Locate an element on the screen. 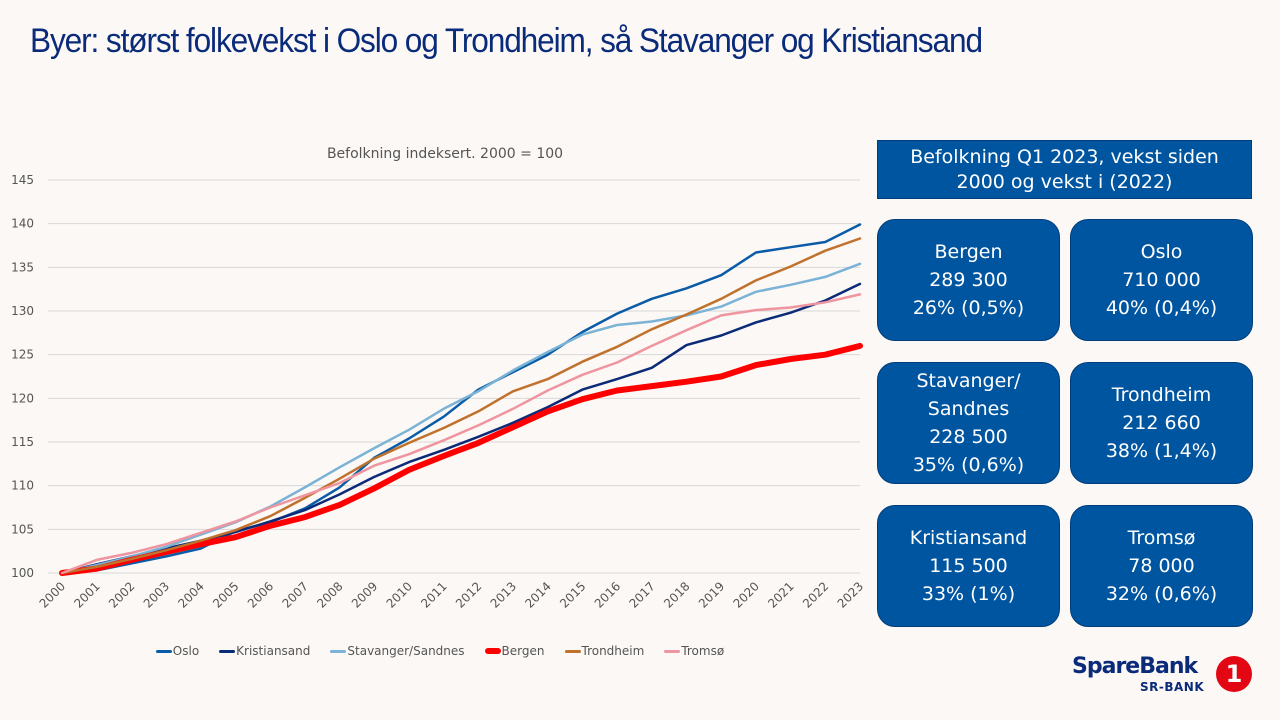 Image resolution: width=1280 pixels, height=720 pixels. city-growth: 32% (0,6%) is located at coordinates (1161, 594).